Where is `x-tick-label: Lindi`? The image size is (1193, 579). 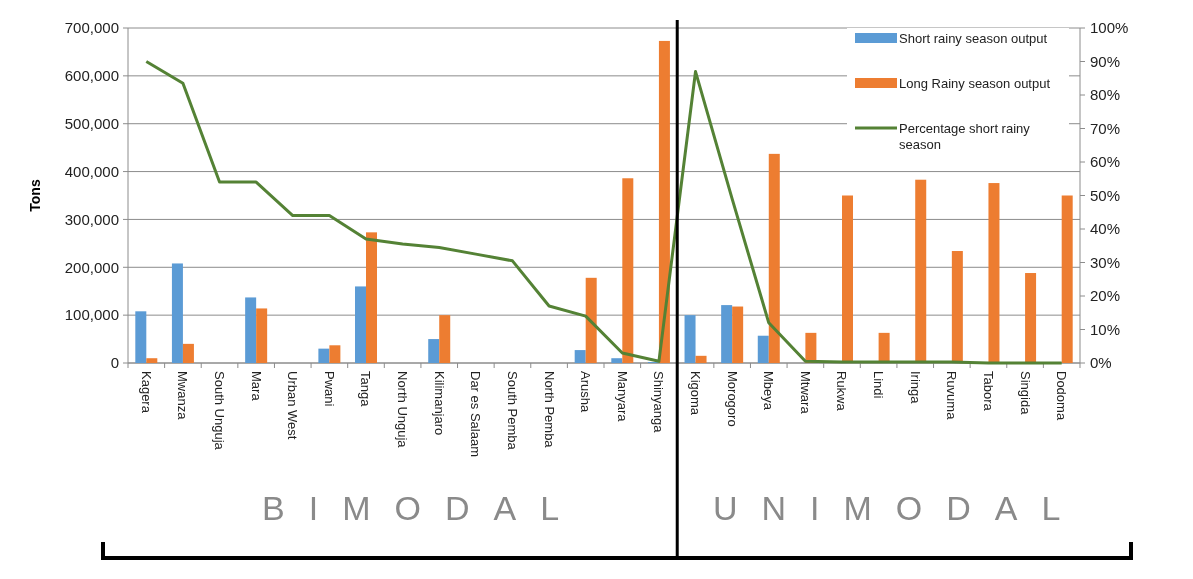
x-tick-label: Lindi is located at coordinates (879, 385).